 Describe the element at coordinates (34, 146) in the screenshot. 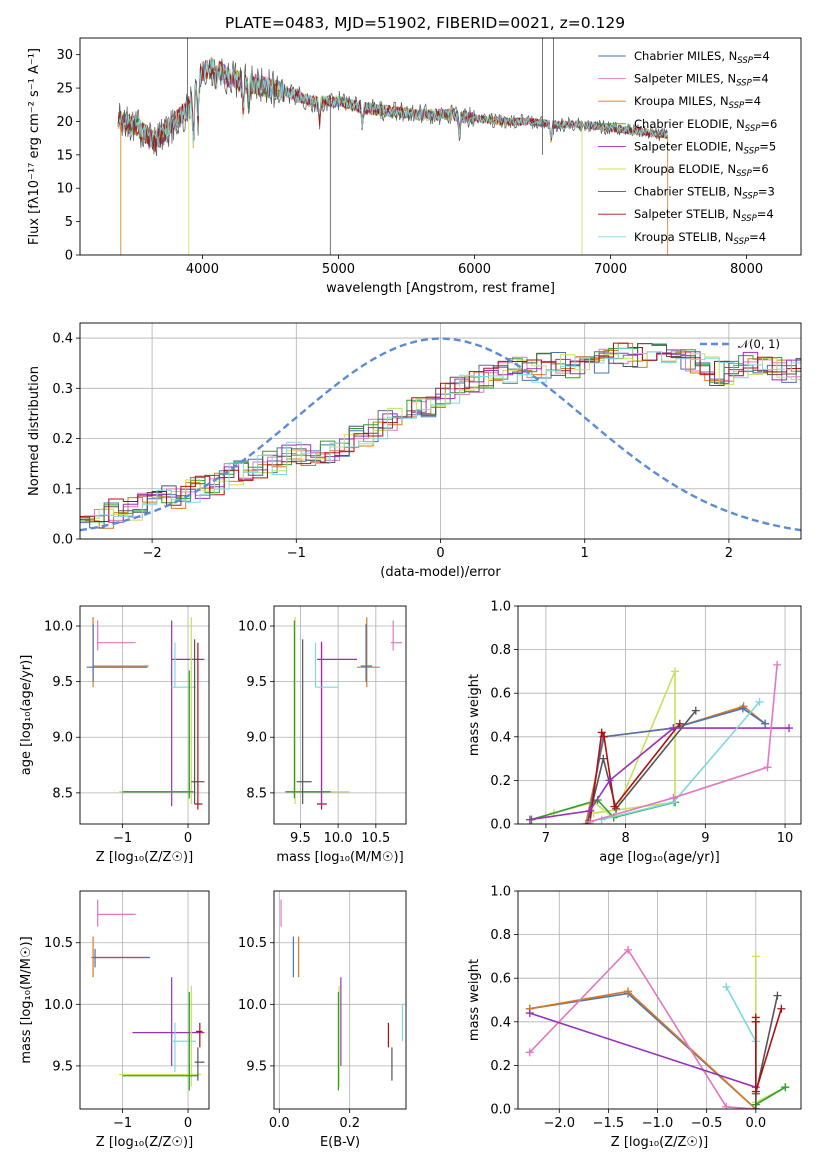

I see `y-axis-label: Flux [fλ10⁻¹⁷ erg cm⁻² s⁻¹ A⁻¹]` at that location.